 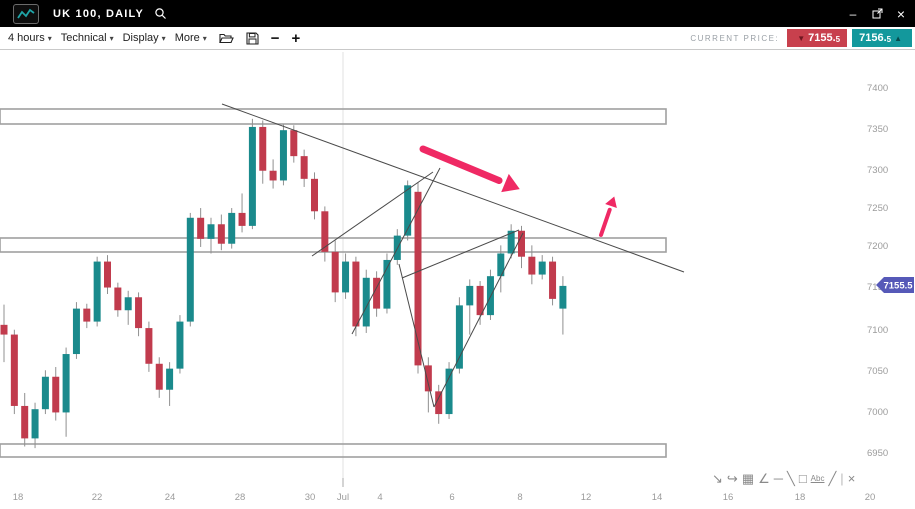 What do you see at coordinates (877, 88) in the screenshot?
I see `y-axis-label: 7400` at bounding box center [877, 88].